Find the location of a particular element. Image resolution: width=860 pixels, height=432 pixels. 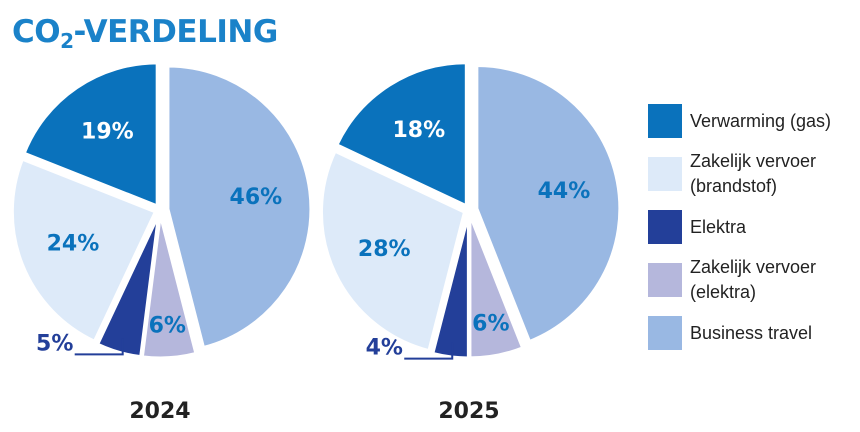

legend-label-verwarming: Verwarming (gas) is located at coordinates (761, 120).